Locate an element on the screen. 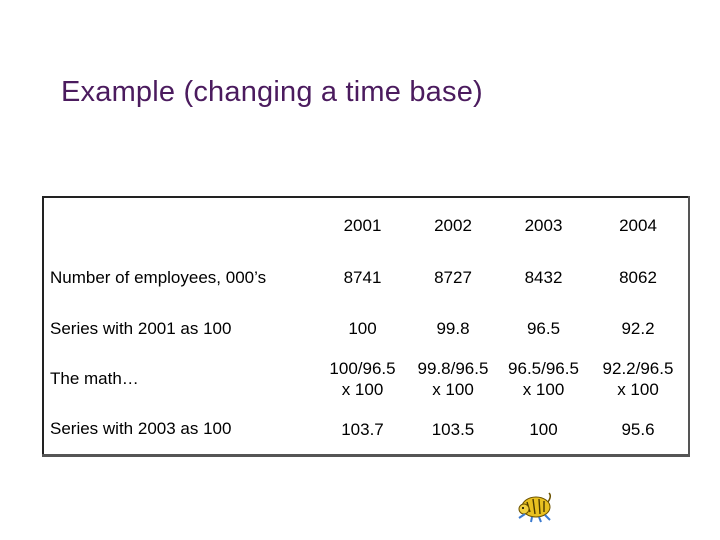 This screenshot has width=720, height=540. math-line-1: 96.5/96.5 is located at coordinates (543, 368).